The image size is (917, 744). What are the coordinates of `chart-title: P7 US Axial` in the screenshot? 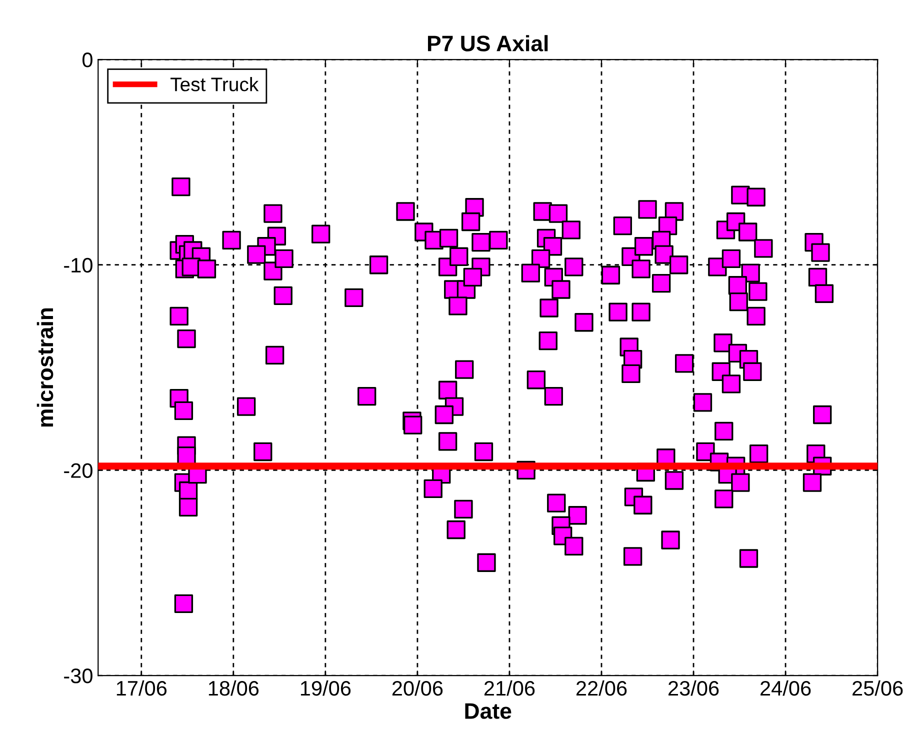 It's located at (488, 43).